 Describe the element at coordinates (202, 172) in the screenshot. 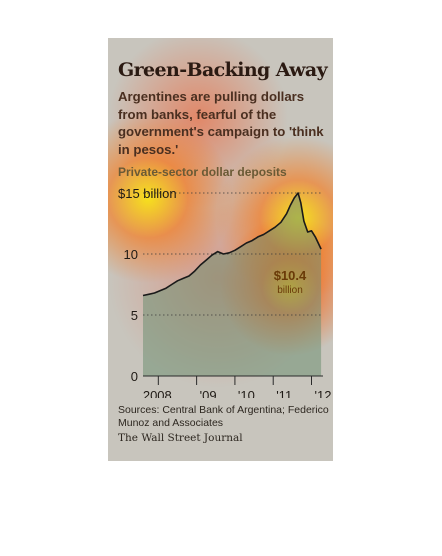

I see `series-label: Private-sector dollar deposits` at that location.